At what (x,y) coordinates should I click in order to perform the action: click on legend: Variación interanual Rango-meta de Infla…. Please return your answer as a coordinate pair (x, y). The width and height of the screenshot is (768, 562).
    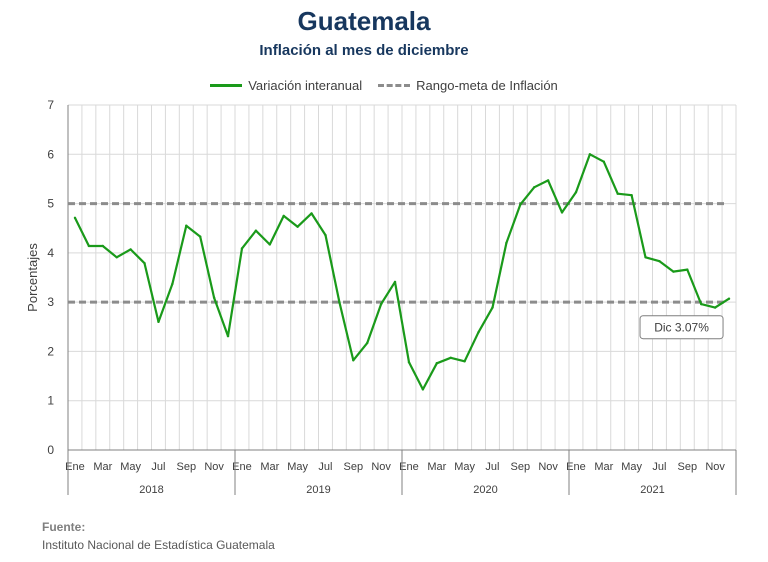
    Looking at the image, I should click on (384, 85).